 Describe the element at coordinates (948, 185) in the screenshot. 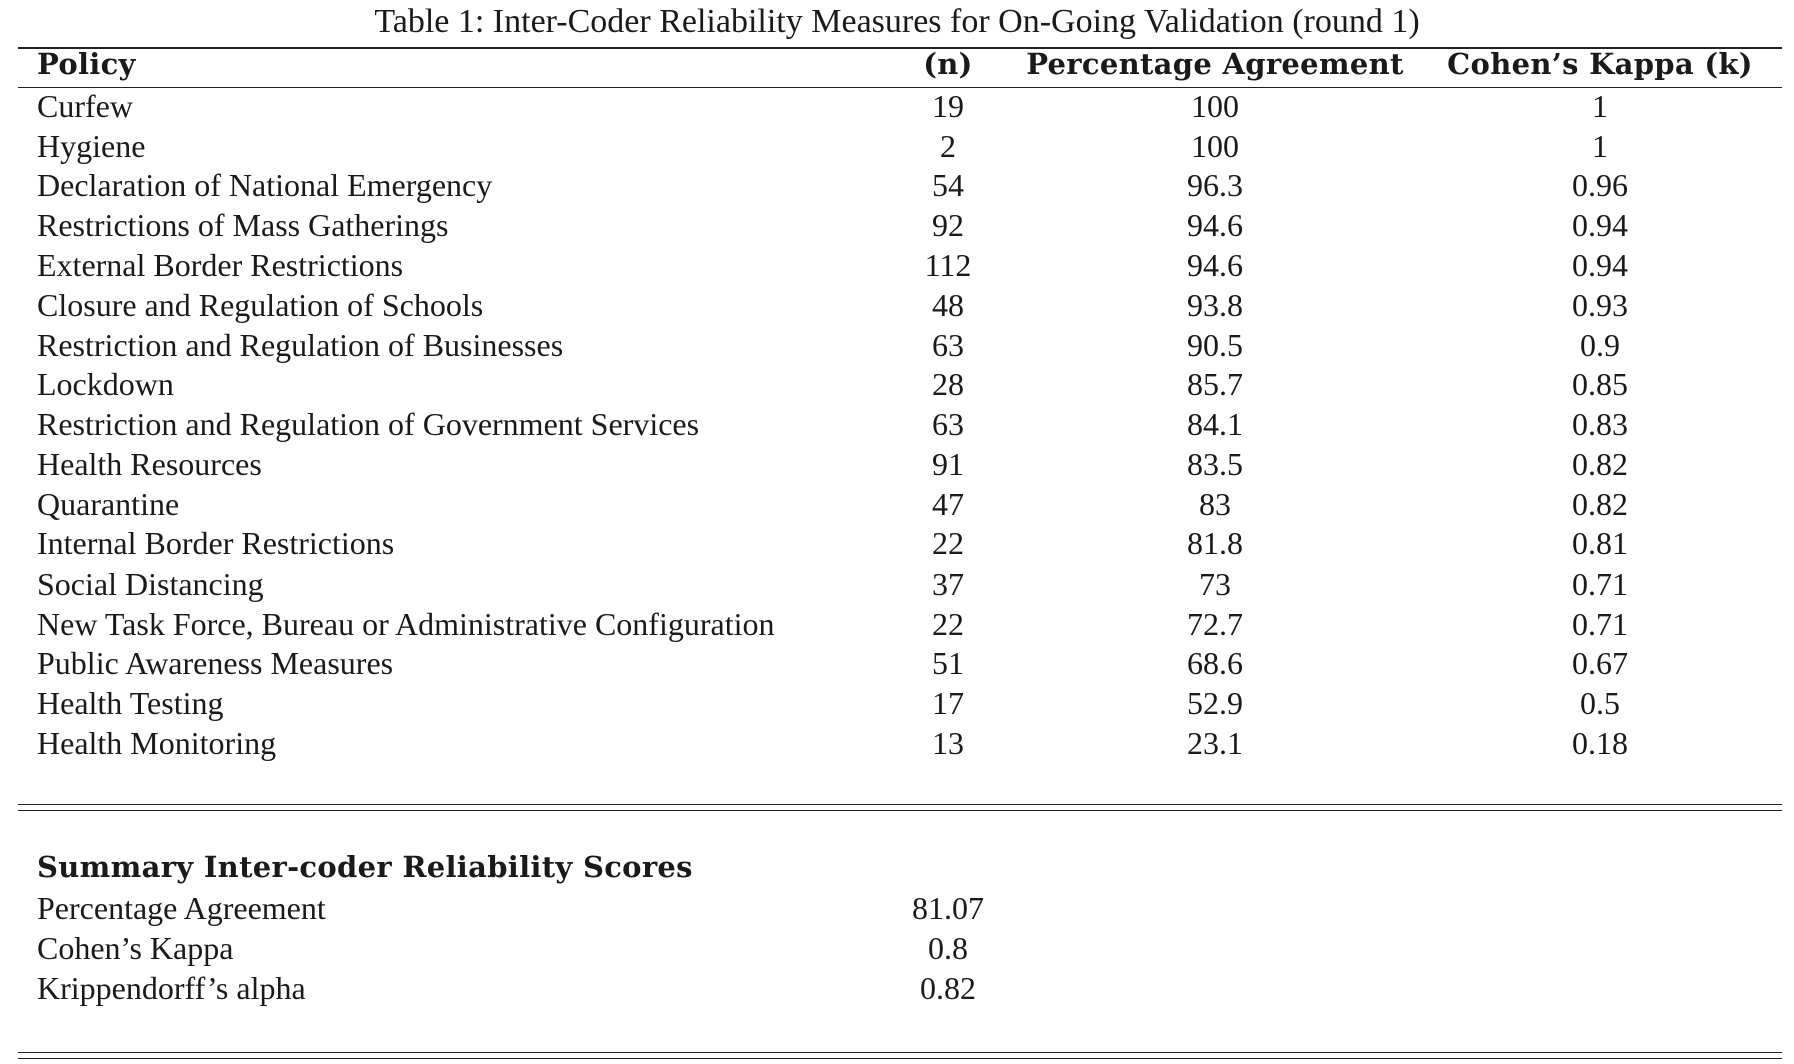

I see `cell-n: 54` at that location.